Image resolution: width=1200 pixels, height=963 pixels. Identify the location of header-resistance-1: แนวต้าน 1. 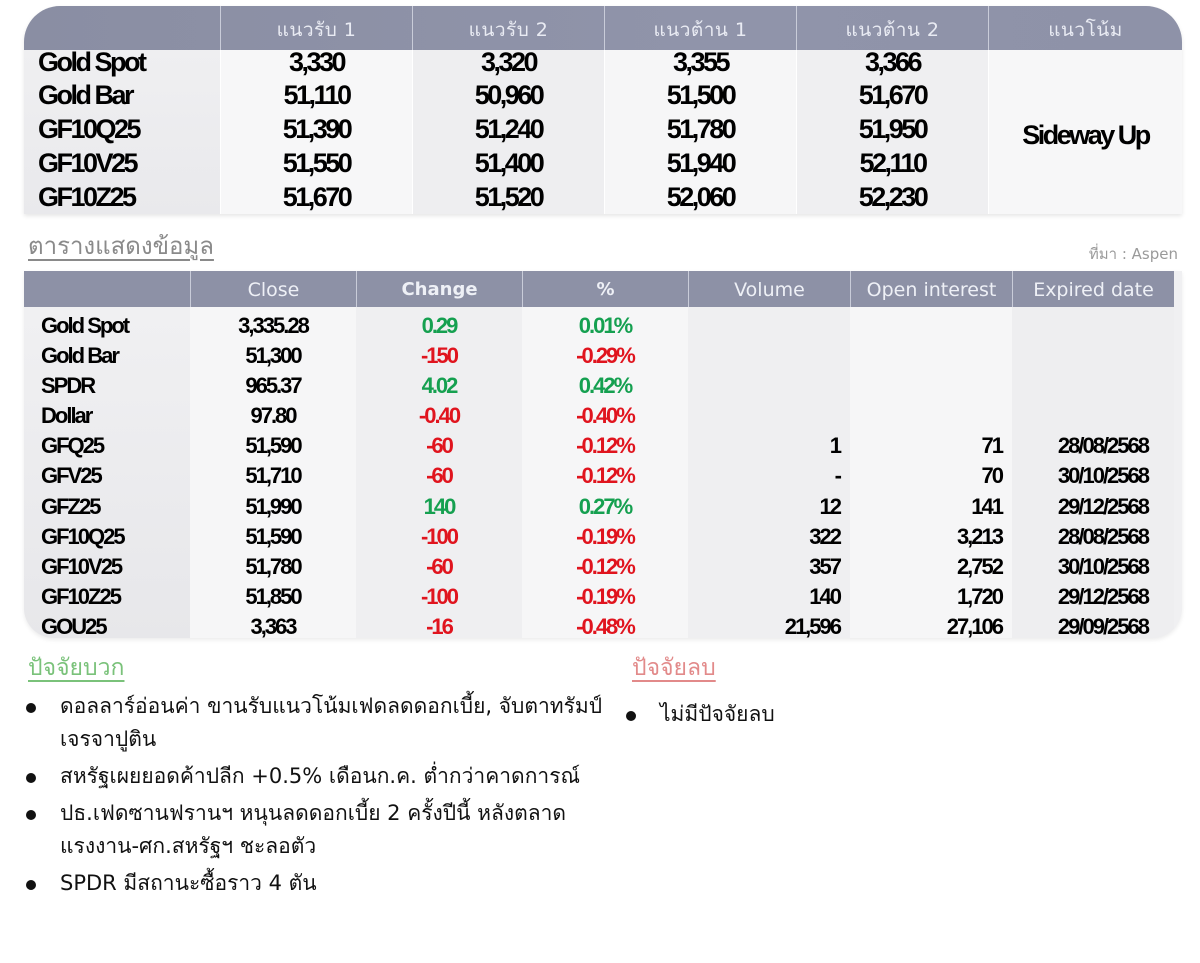
(700, 28).